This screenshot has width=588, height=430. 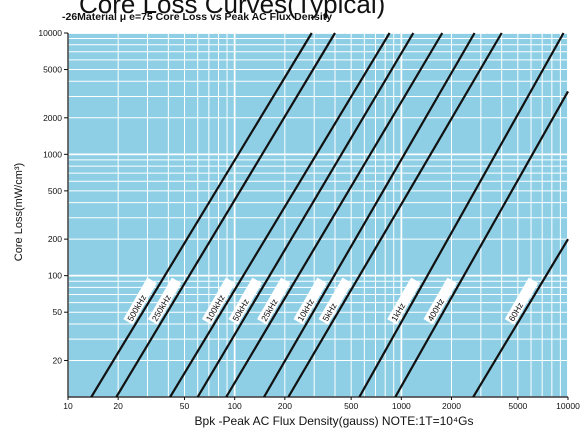 I want to click on y-tick-label: 1000, so click(x=52, y=154).